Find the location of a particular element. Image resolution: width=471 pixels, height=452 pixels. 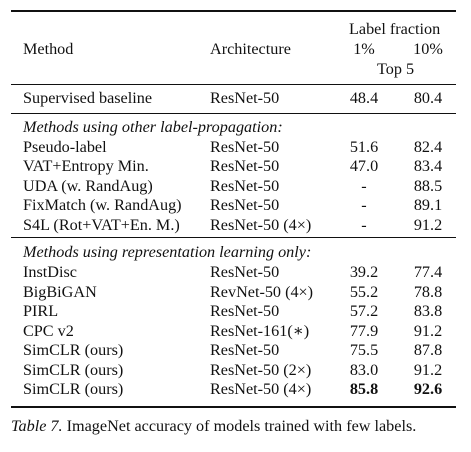

table-row-1pct-best: 85.8 is located at coordinates (364, 389).